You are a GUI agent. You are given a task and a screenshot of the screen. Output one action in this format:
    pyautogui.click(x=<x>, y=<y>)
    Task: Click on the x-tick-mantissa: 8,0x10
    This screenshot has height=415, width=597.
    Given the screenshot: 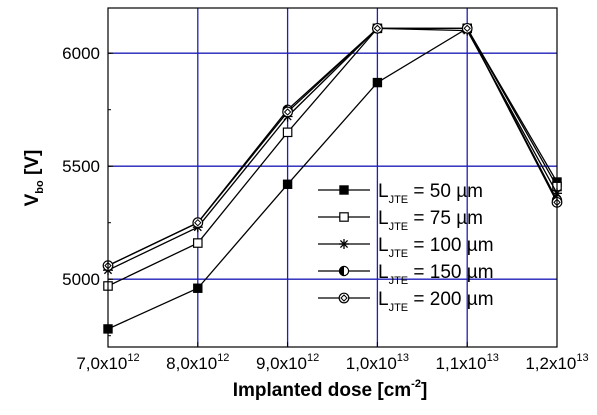 What is the action you would take?
    pyautogui.click(x=191, y=363)
    